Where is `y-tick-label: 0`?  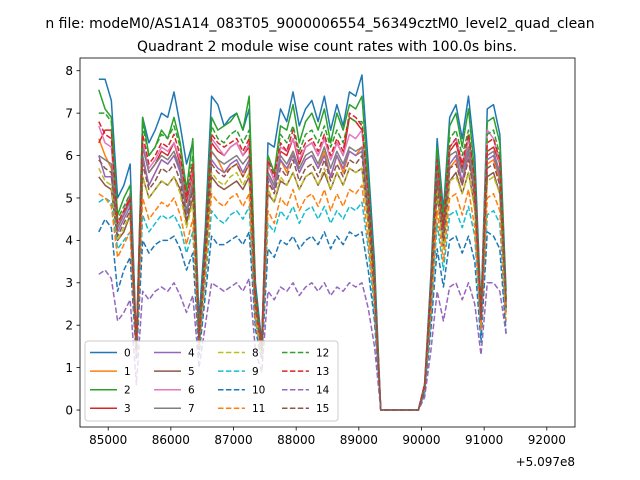
y-tick-label: 0 is located at coordinates (69, 410).